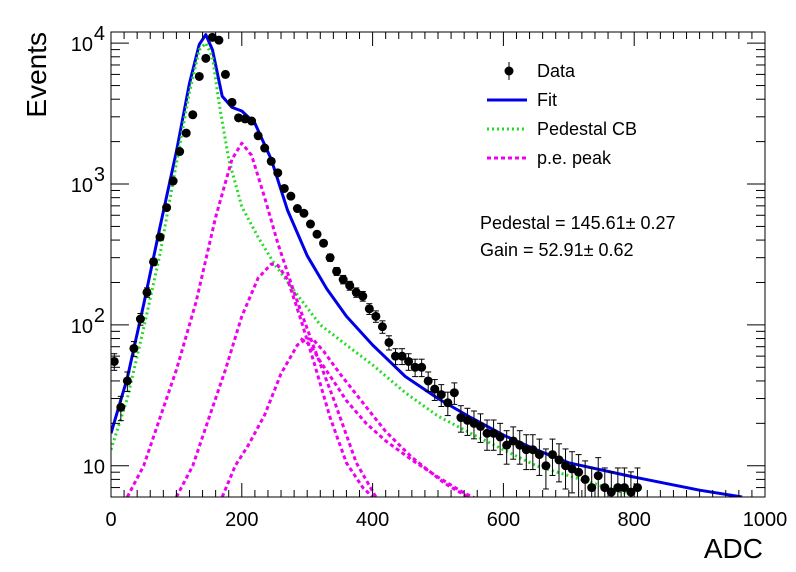  I want to click on y-axis-title: Events, so click(36, 75).